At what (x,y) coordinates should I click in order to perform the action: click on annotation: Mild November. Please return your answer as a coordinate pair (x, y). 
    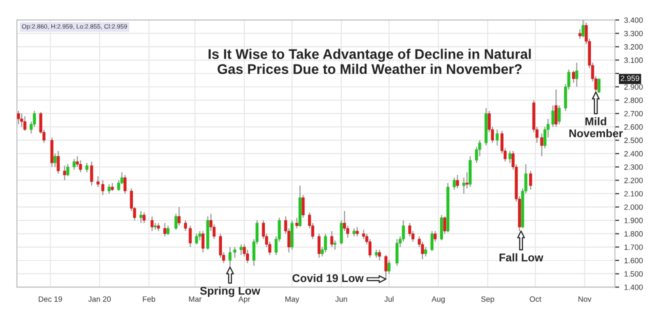
    Looking at the image, I should click on (596, 127).